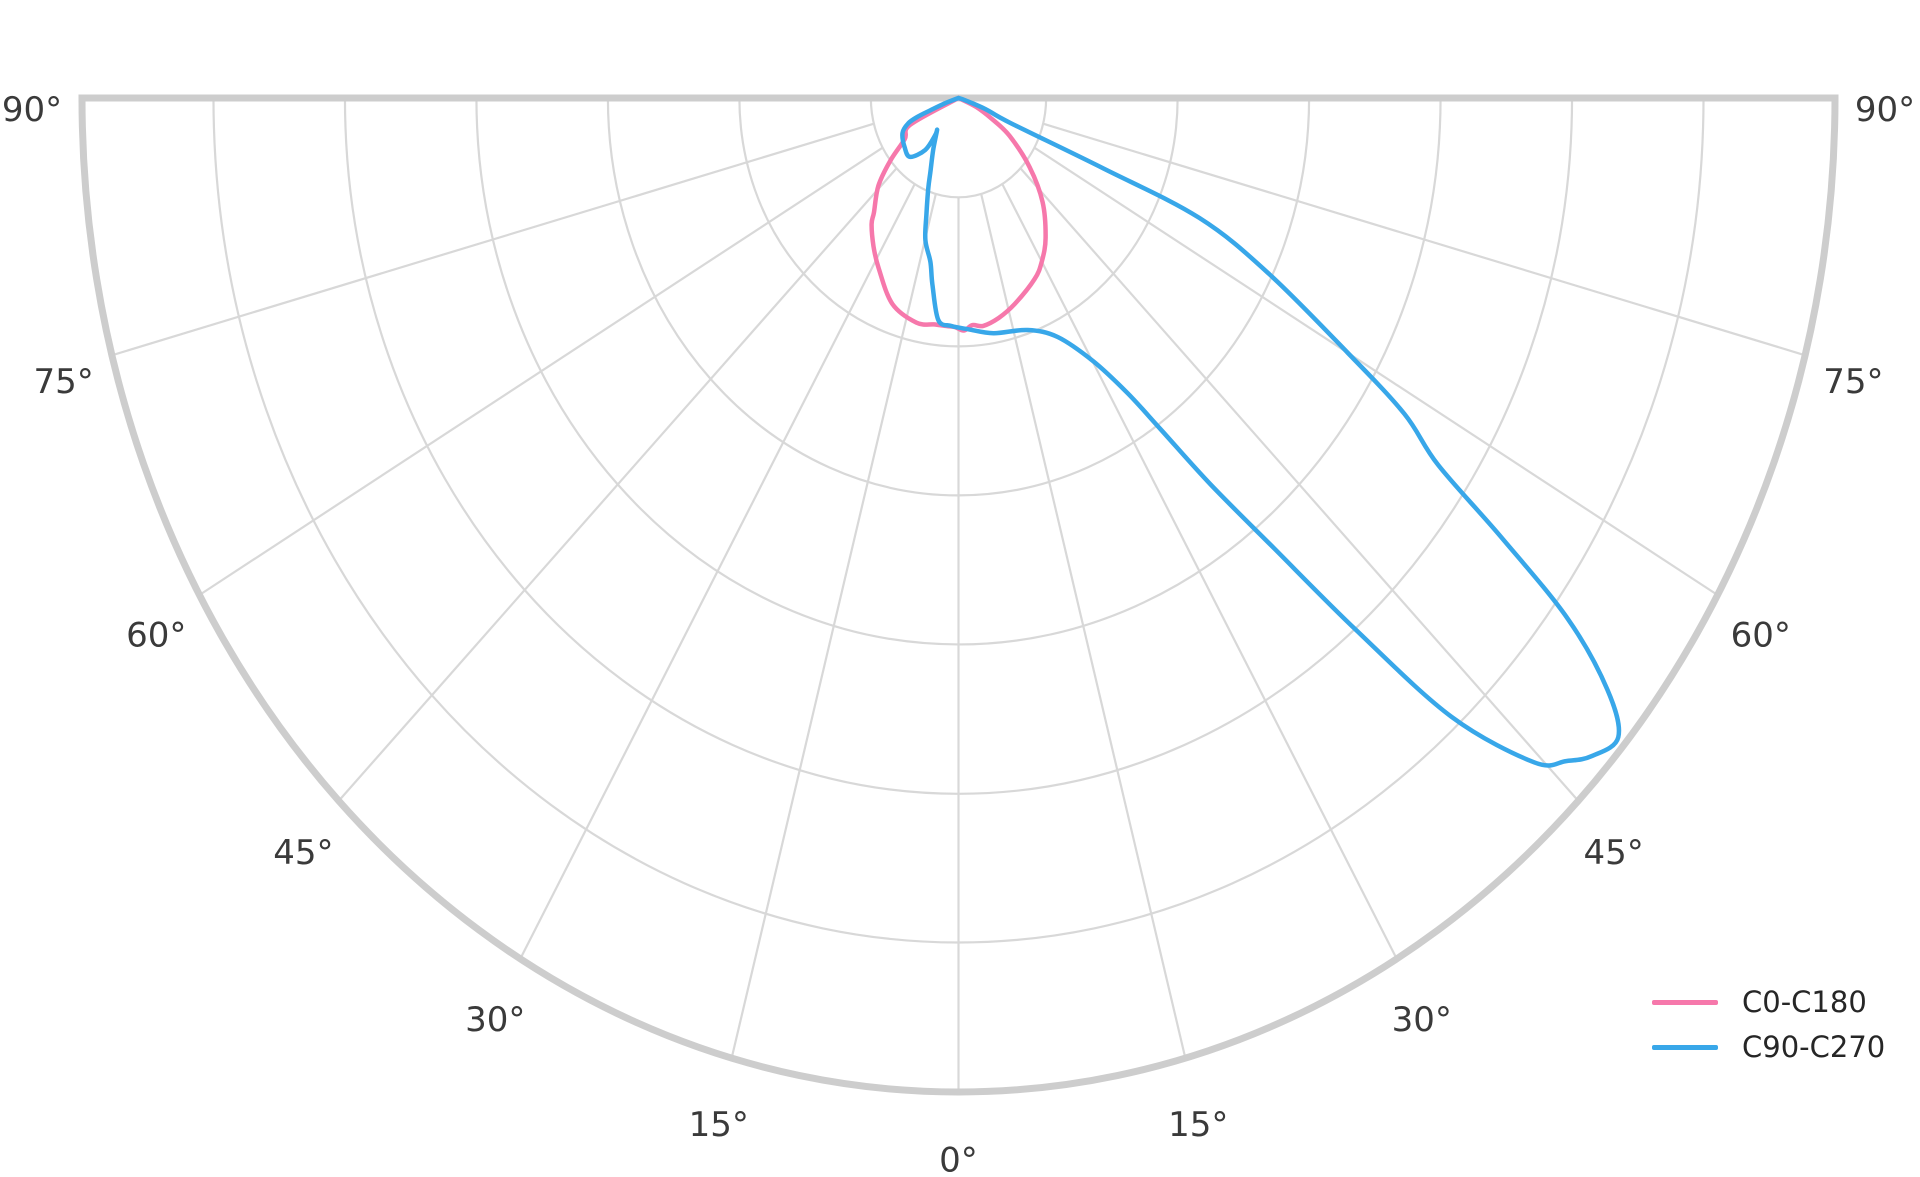  Describe the element at coordinates (719, 1125) in the screenshot. I see `tick-label-15-left: 15°` at that location.